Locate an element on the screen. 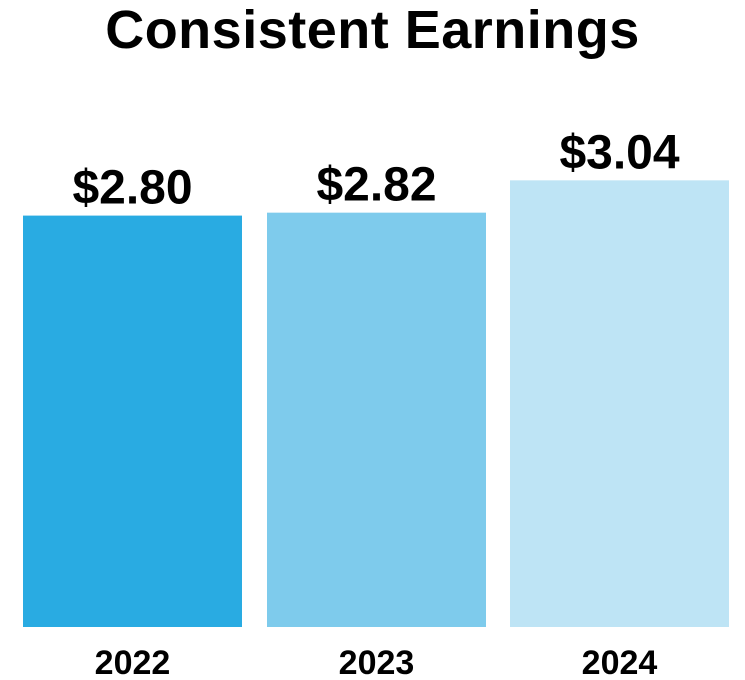 Image resolution: width=745 pixels, height=680 pixels. category-label-2023: 2023 is located at coordinates (377, 662).